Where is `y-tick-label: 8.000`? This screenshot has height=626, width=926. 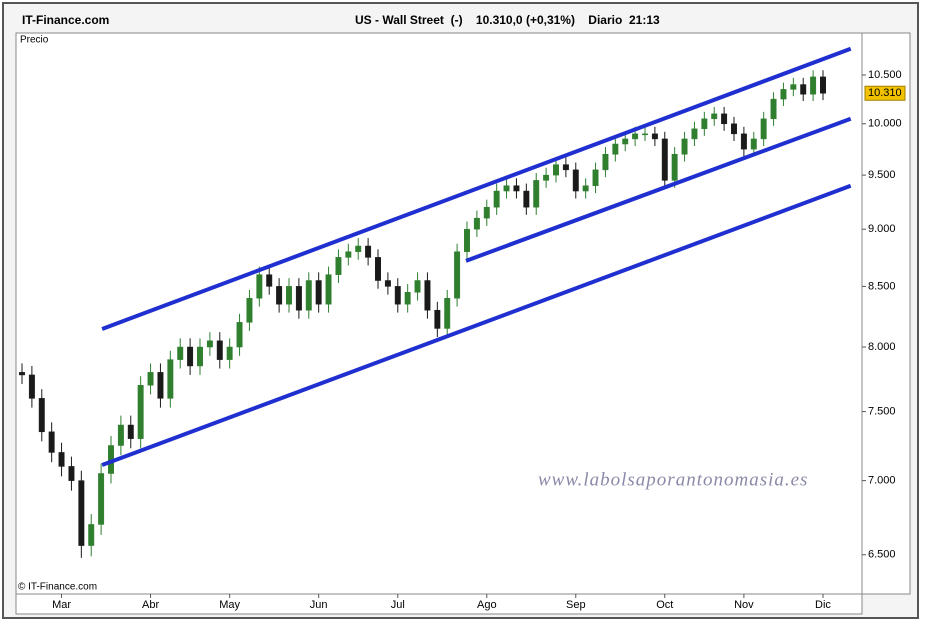
y-tick-label: 8.000 is located at coordinates (882, 347).